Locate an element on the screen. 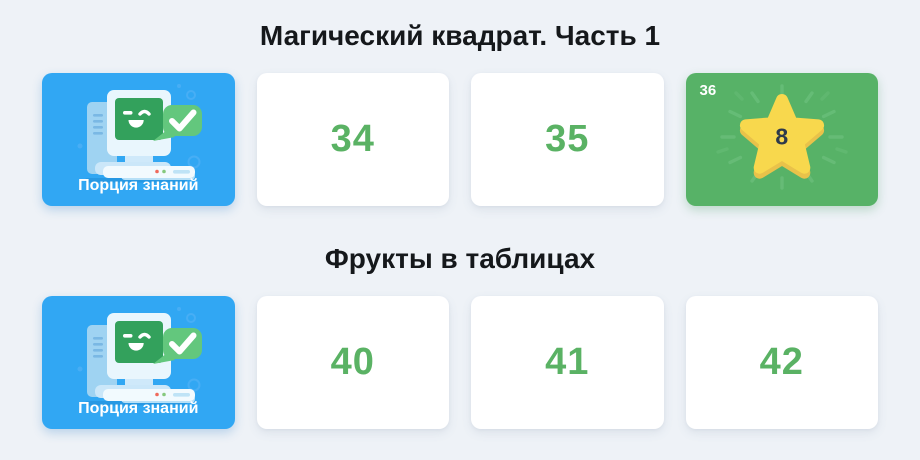  task-card: 34 is located at coordinates (352, 139).